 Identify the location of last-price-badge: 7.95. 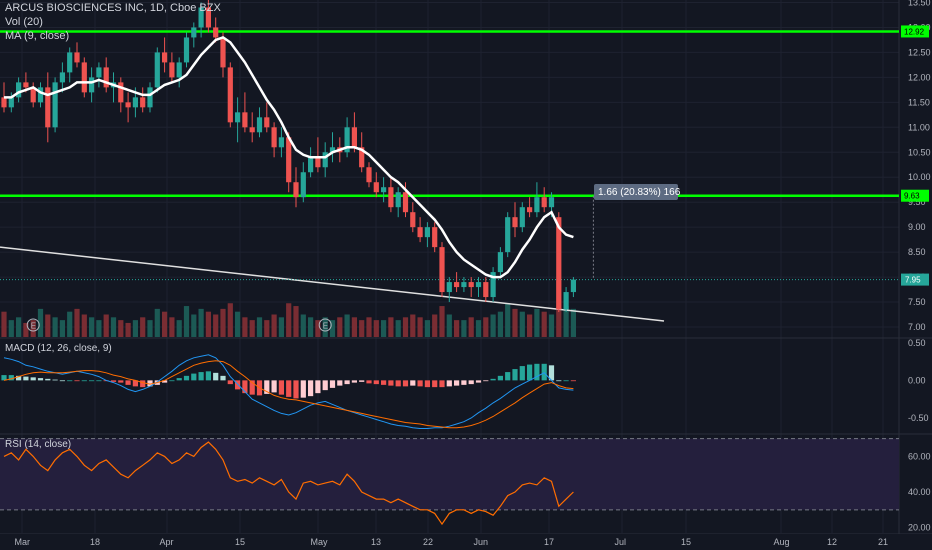
(913, 280).